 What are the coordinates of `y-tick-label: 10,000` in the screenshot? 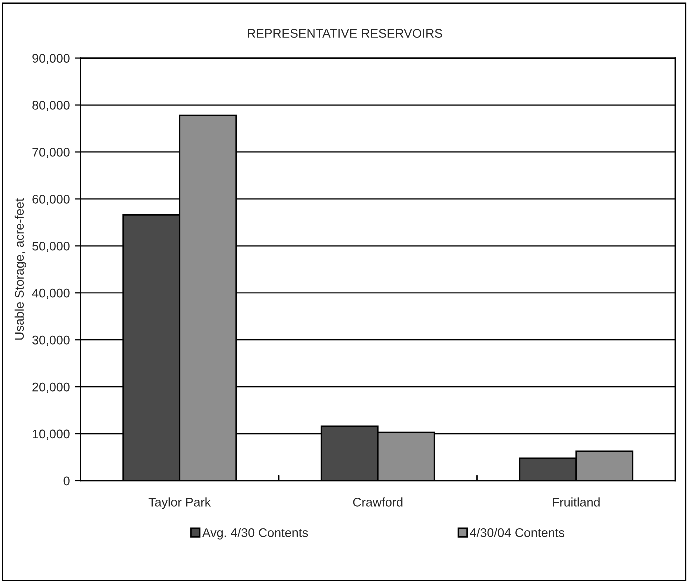 It's located at (51, 435).